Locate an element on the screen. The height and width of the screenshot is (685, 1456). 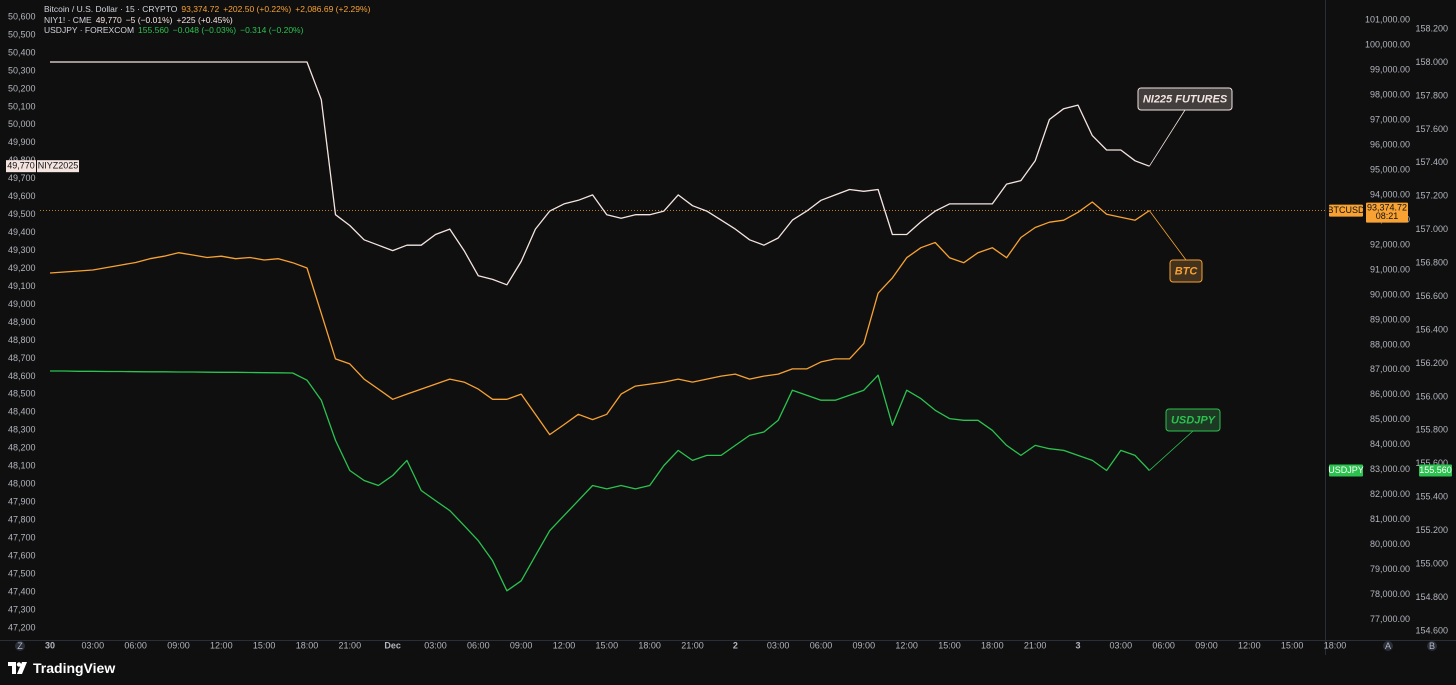
symbol-label: USDJPY is located at coordinates (1346, 470).